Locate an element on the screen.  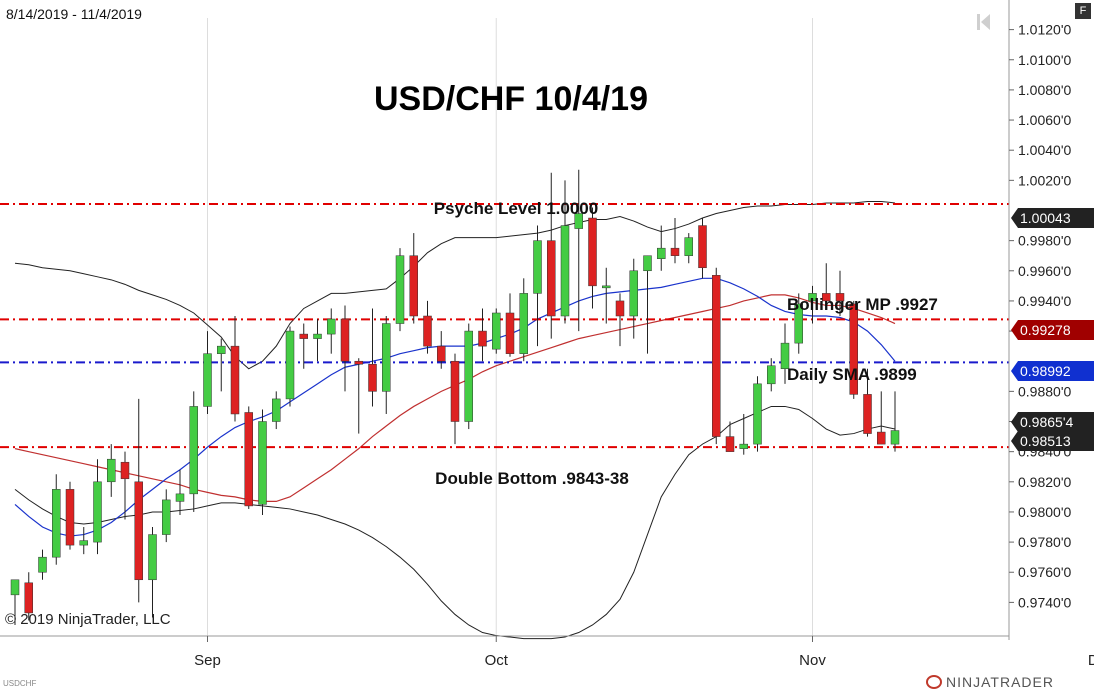
price-badge-text: 0.98992 is located at coordinates (1045, 371).